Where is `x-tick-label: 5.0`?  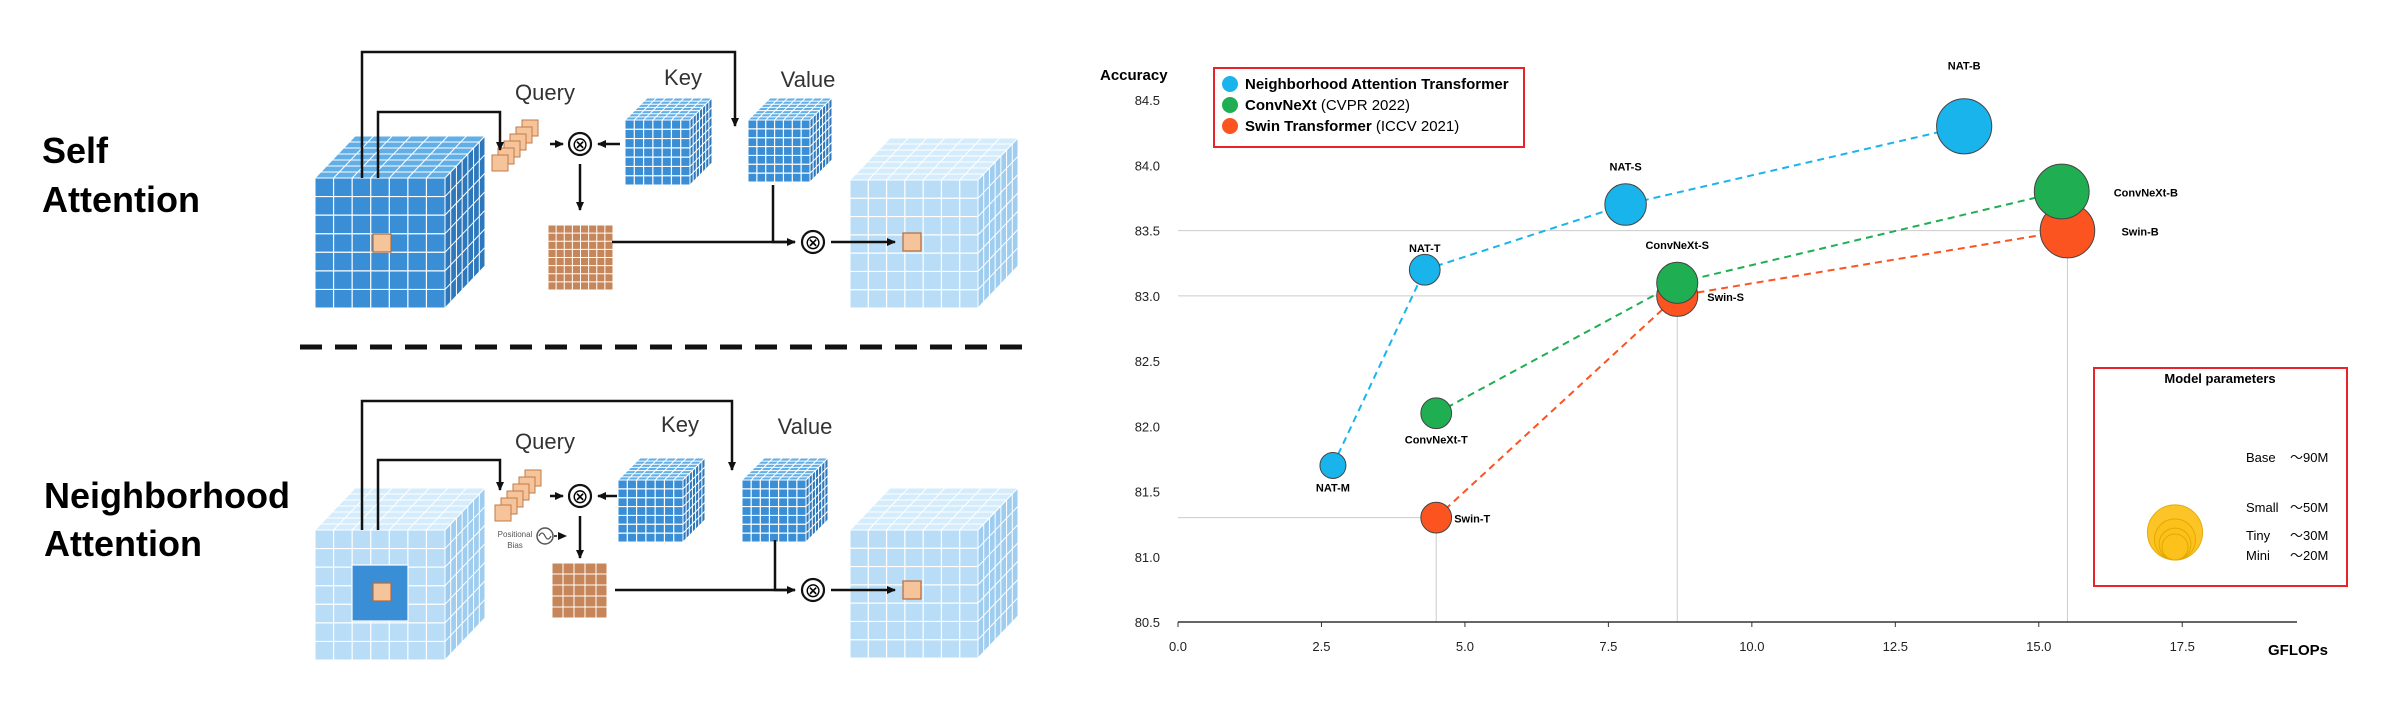
x-tick-label: 5.0 is located at coordinates (1465, 646).